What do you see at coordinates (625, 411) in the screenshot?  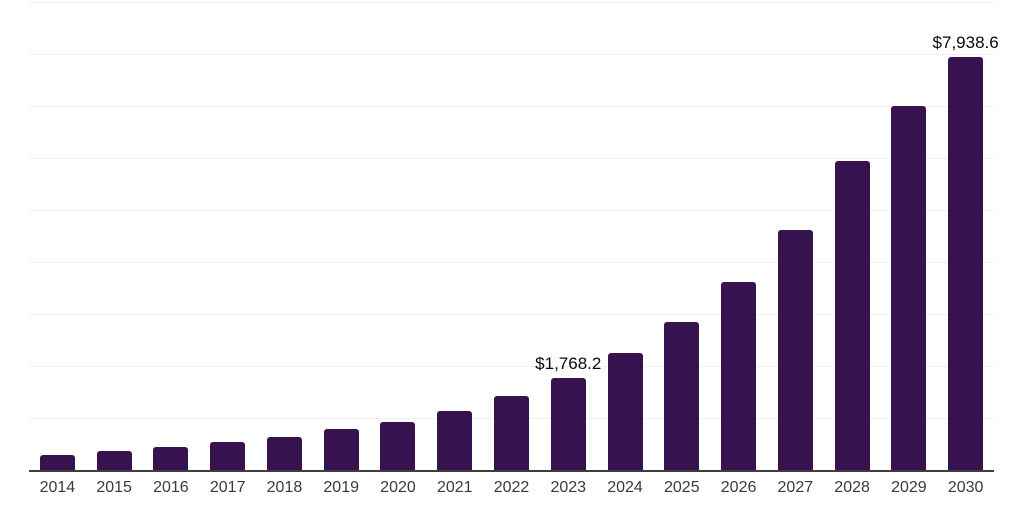 I see `bar-2024` at bounding box center [625, 411].